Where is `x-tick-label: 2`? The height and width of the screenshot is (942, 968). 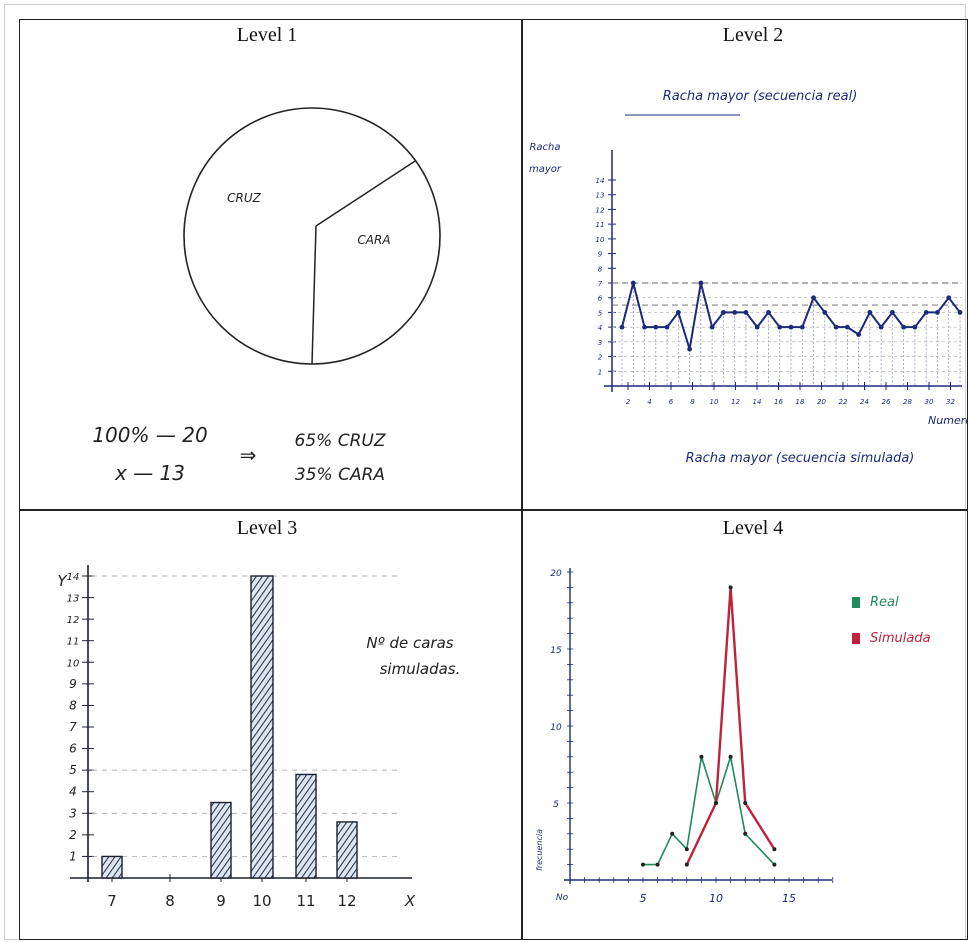
x-tick-label: 2 is located at coordinates (628, 402).